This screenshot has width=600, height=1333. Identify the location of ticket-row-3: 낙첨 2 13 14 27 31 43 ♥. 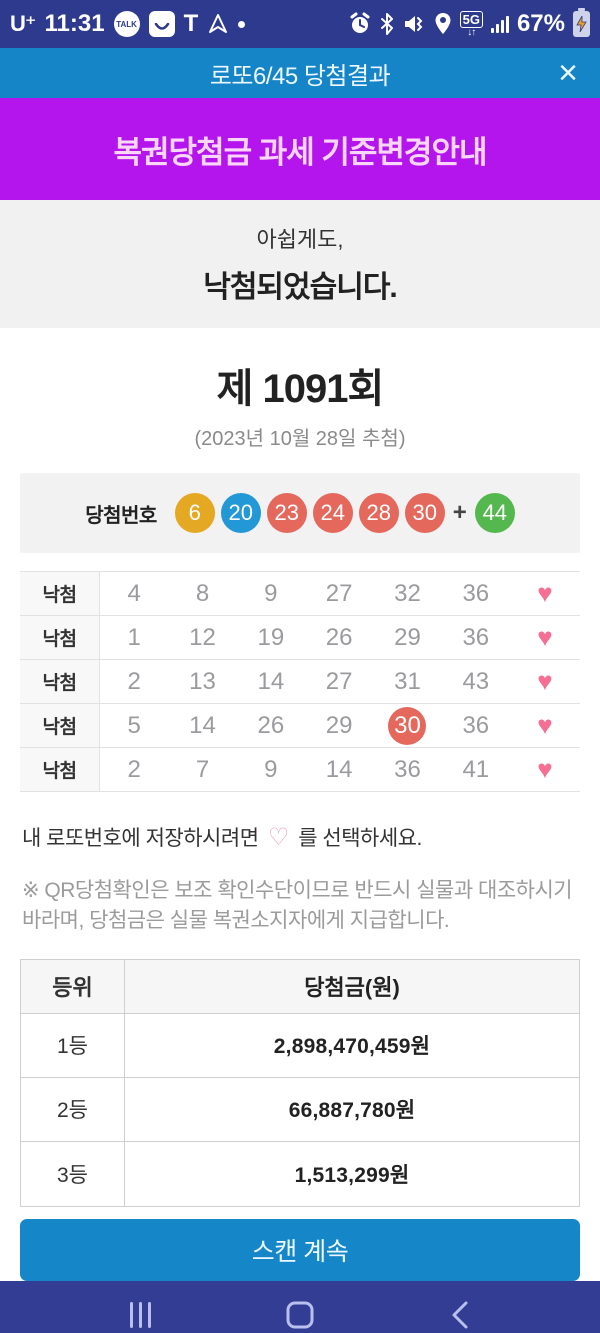
(300, 682).